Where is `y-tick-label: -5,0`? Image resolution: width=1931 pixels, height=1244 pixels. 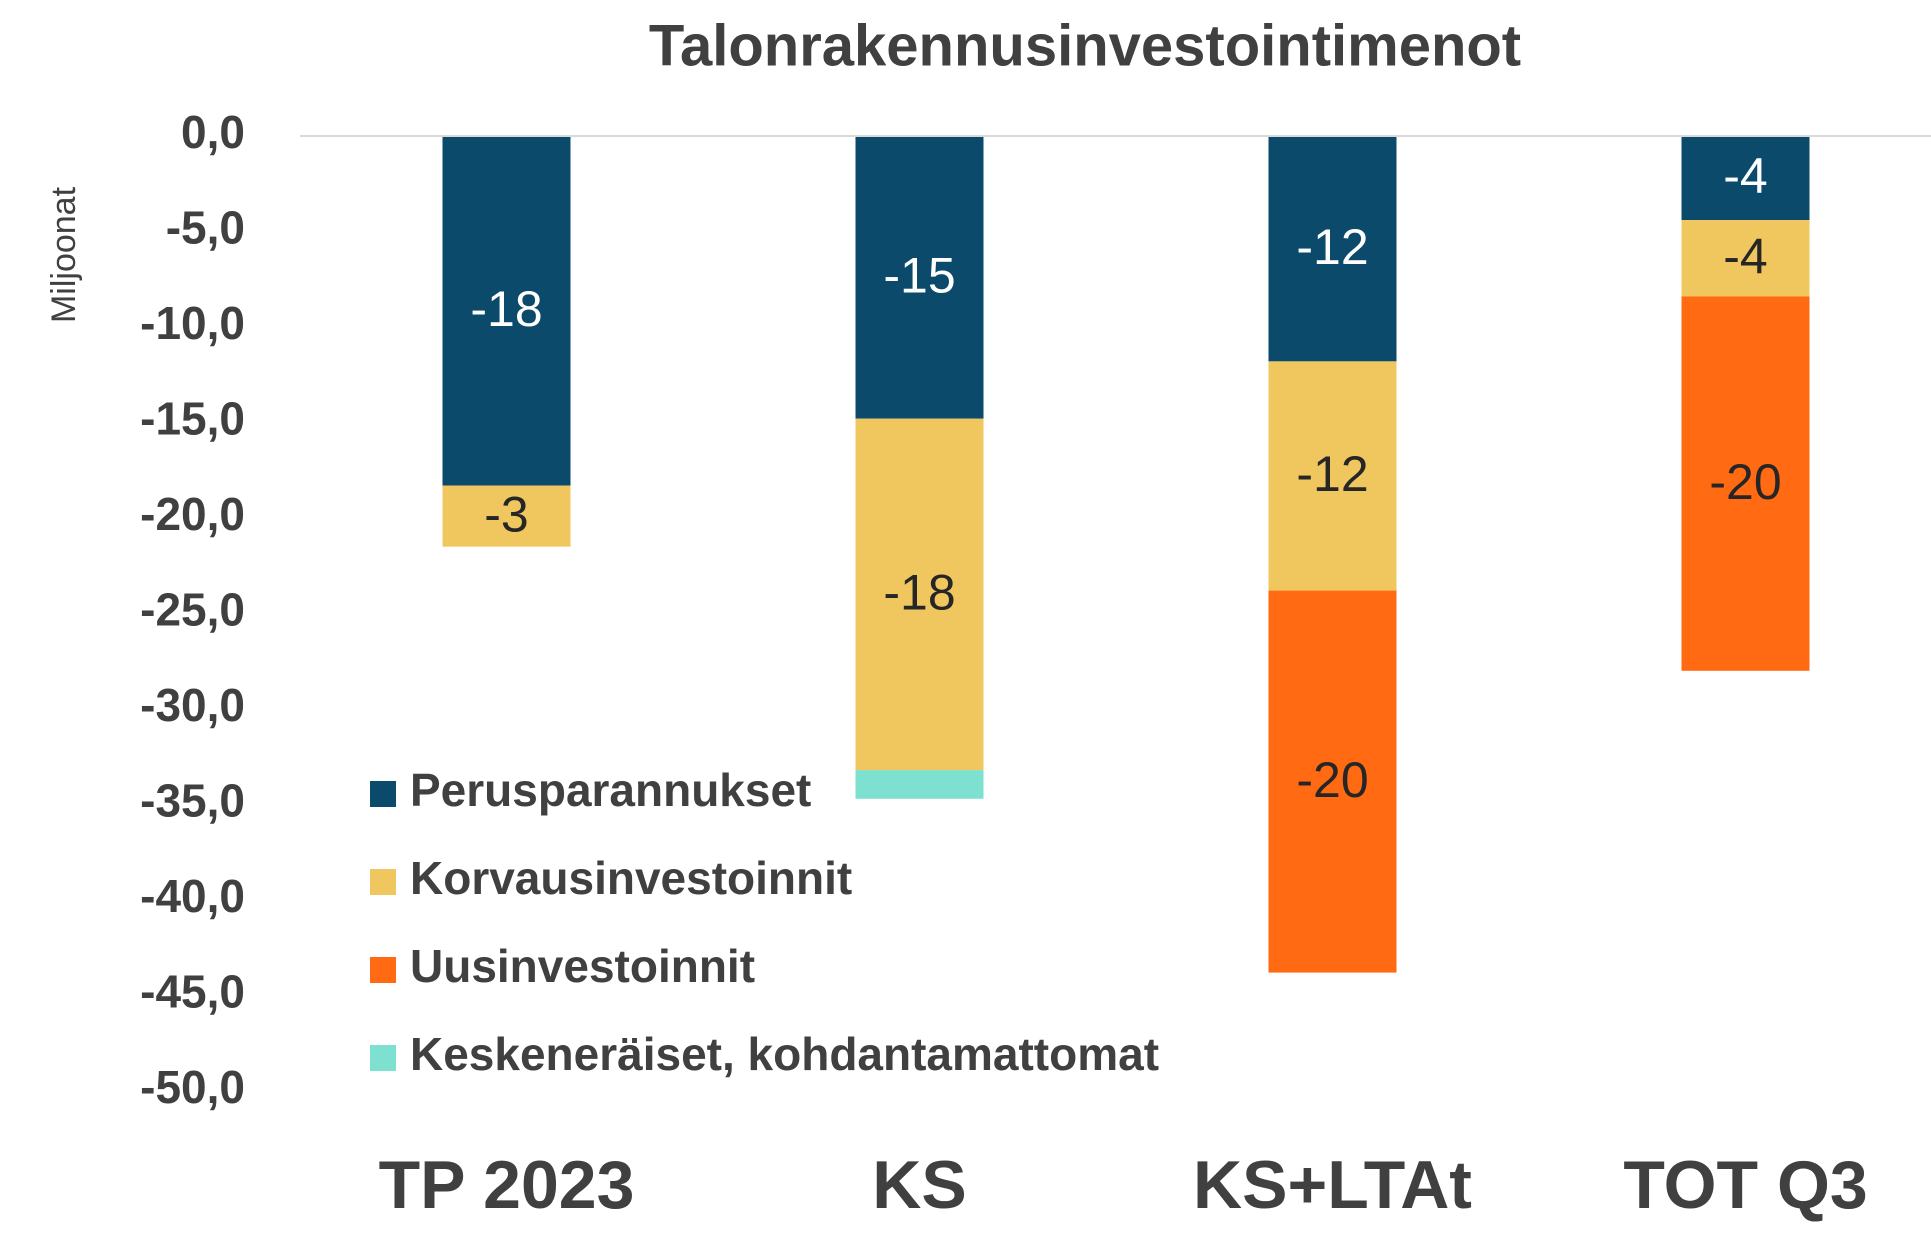
y-tick-label: -5,0 is located at coordinates (205, 228).